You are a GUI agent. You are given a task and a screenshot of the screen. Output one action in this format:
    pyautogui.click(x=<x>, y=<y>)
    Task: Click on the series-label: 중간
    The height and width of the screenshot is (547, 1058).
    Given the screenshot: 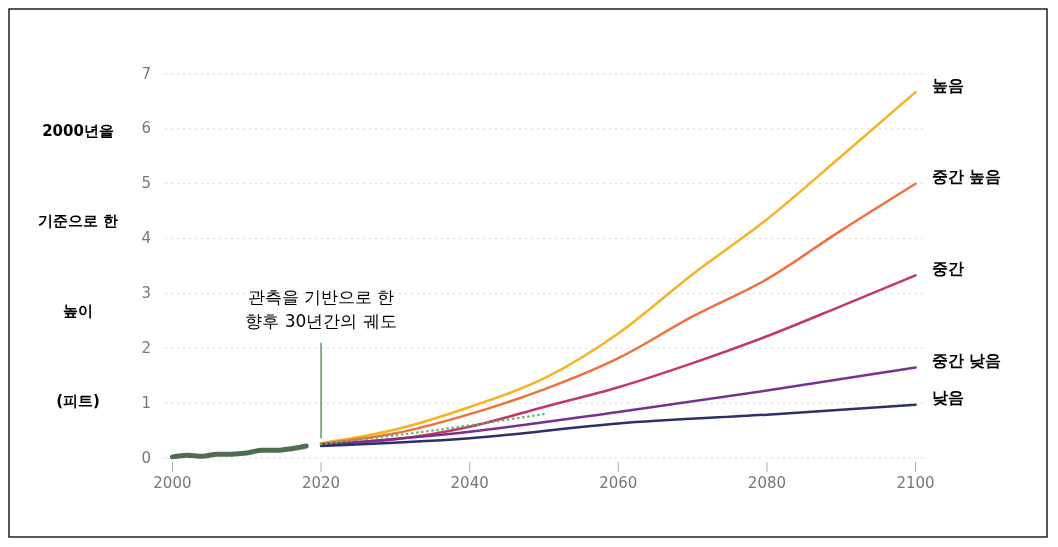 What is the action you would take?
    pyautogui.click(x=947, y=268)
    